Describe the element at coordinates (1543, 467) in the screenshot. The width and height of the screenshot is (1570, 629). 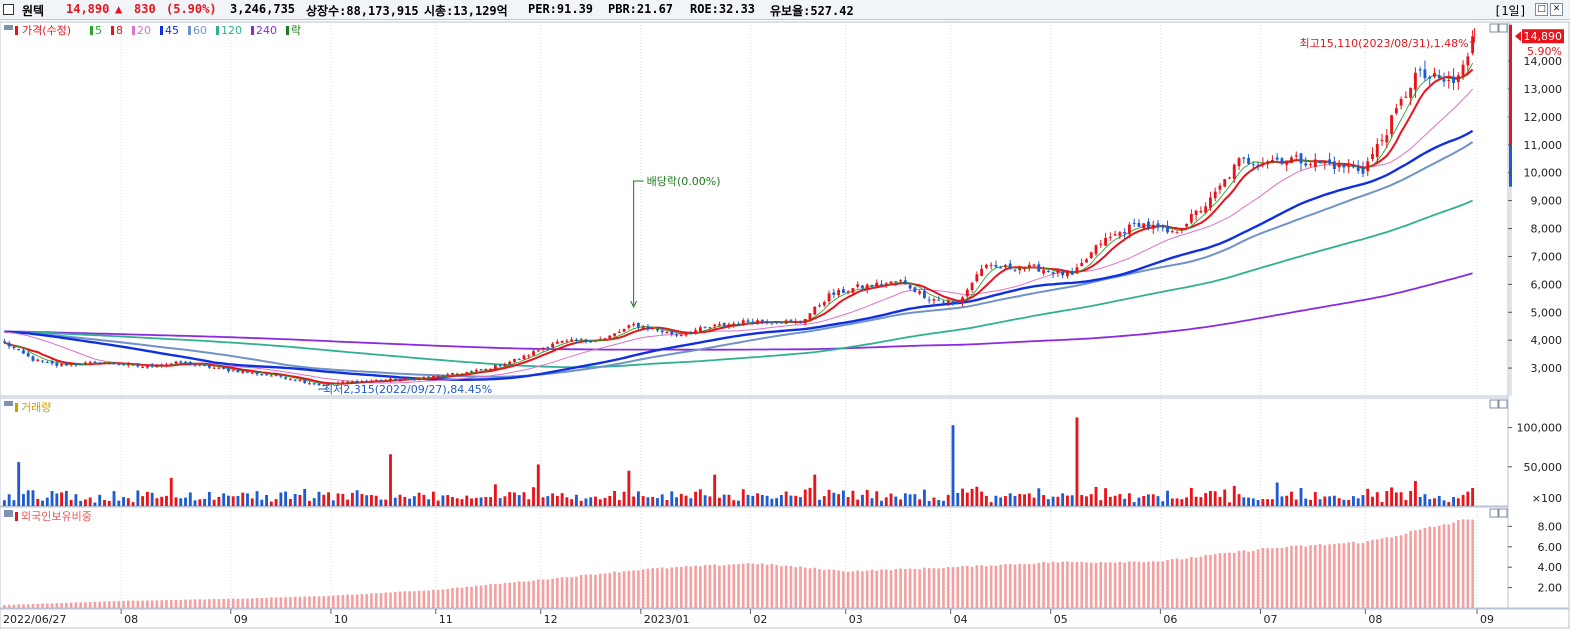
I see `volume-y-tick-label: 50,000` at that location.